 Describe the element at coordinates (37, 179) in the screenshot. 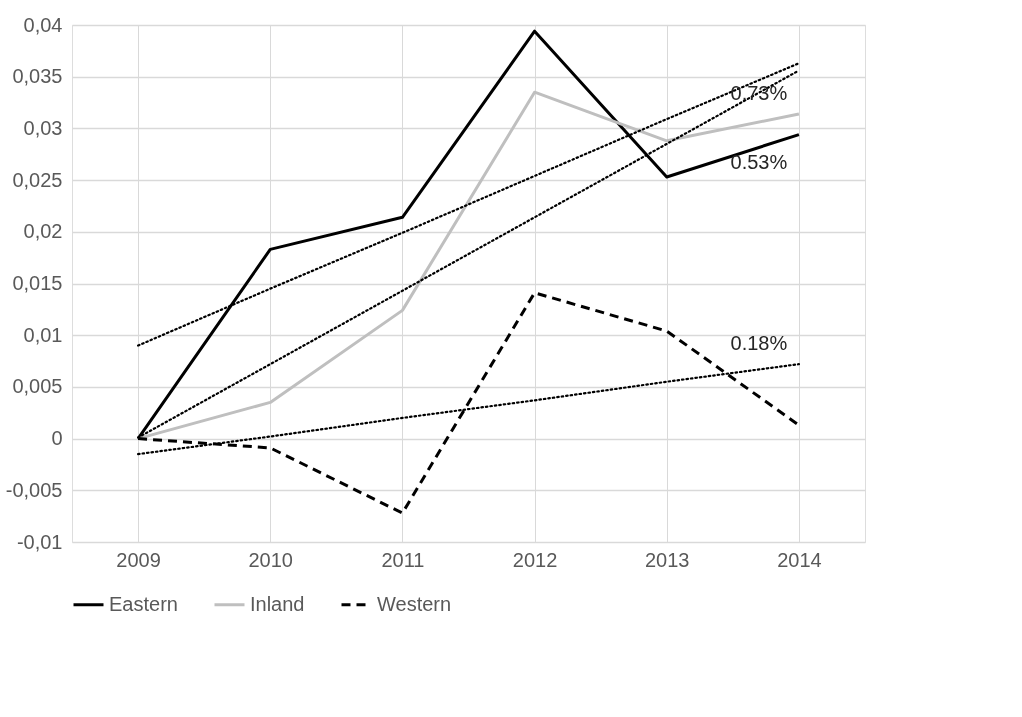

I see `y-tick-label: 0,025` at that location.